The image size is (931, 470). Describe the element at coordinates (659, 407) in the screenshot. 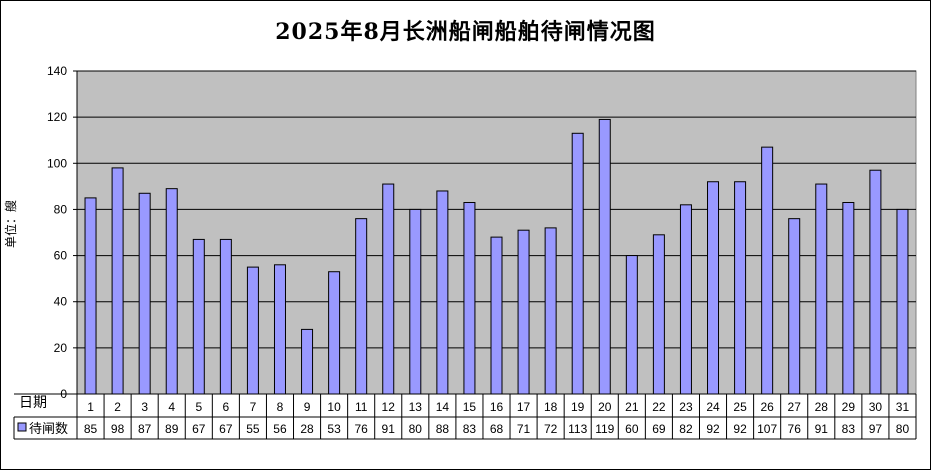

I see `x-tick-label: 22` at that location.